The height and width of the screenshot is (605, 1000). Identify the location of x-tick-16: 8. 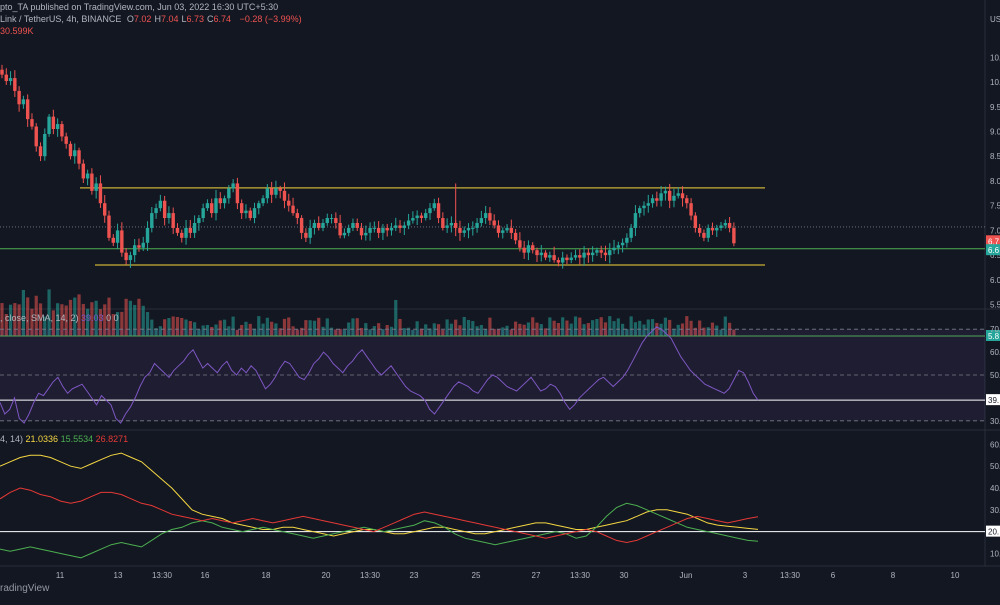
(893, 575).